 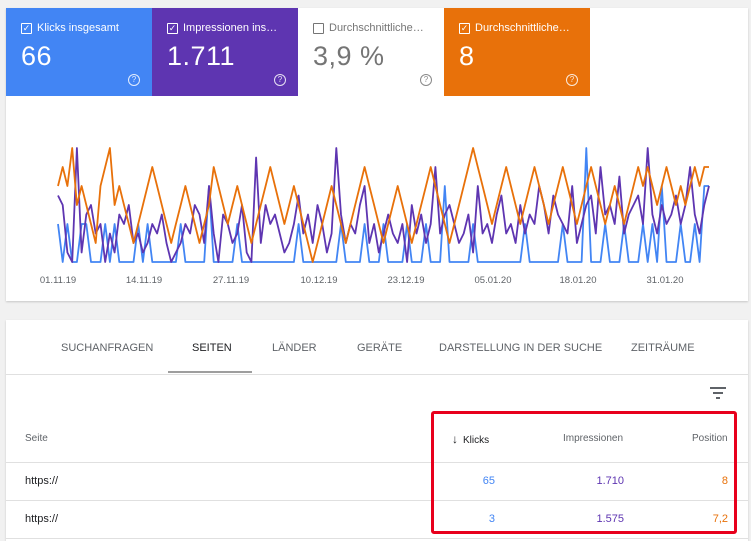 What do you see at coordinates (107, 348) in the screenshot?
I see `tab-queries: Suchanfragen` at bounding box center [107, 348].